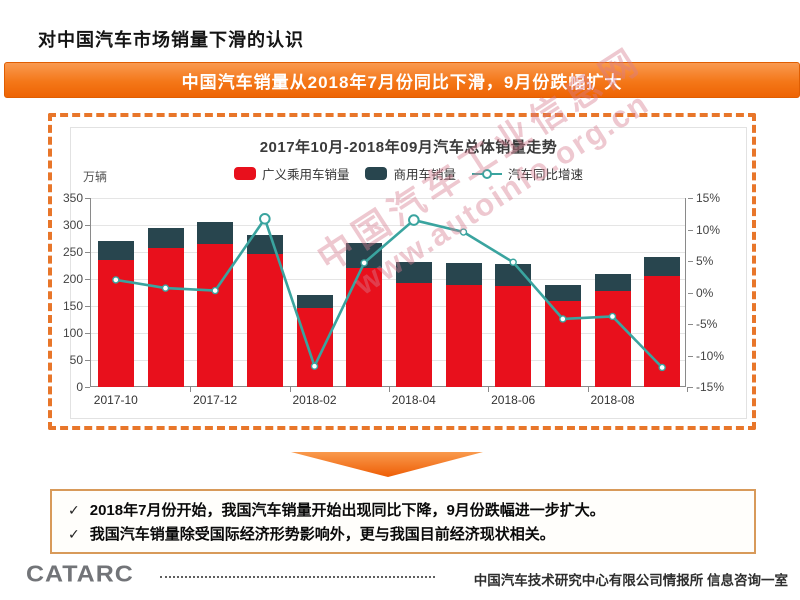 Image resolution: width=800 pixels, height=600 pixels. I want to click on left-axis-label-100: 100, so click(72, 333).